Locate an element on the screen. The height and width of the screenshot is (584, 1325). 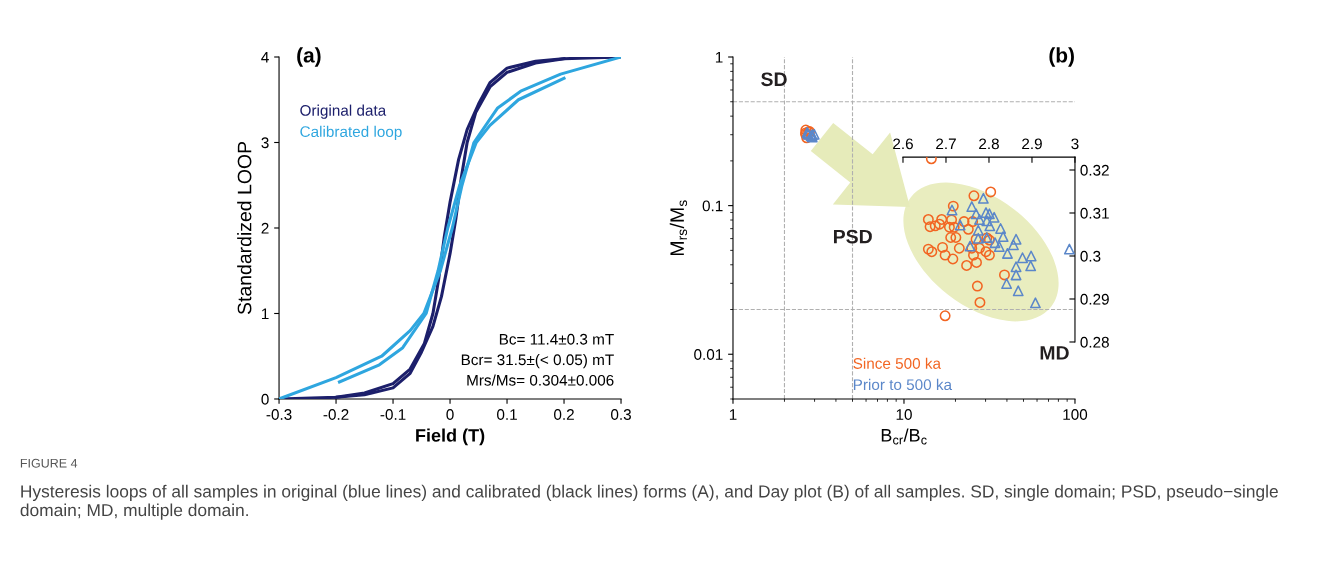
annotation: SD is located at coordinates (774, 79).